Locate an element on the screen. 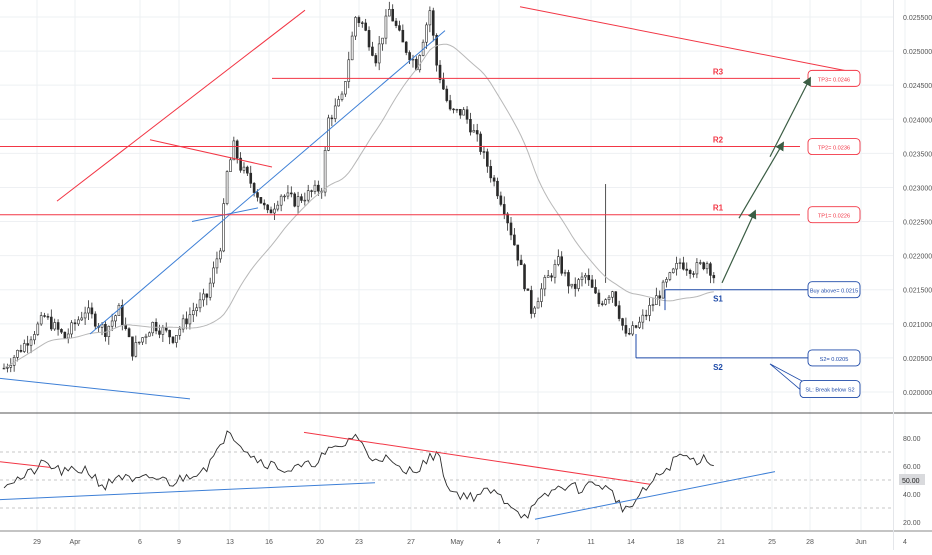  projection-arrow is located at coordinates (761, 180).